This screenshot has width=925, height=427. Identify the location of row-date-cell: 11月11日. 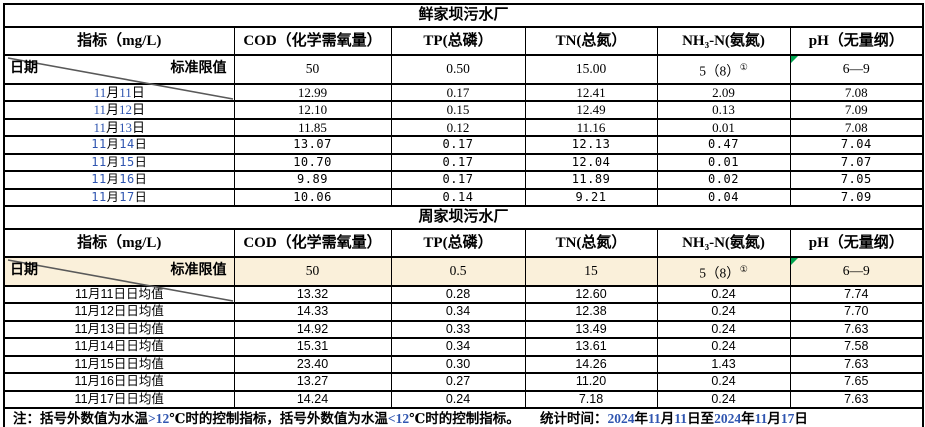
(119, 92).